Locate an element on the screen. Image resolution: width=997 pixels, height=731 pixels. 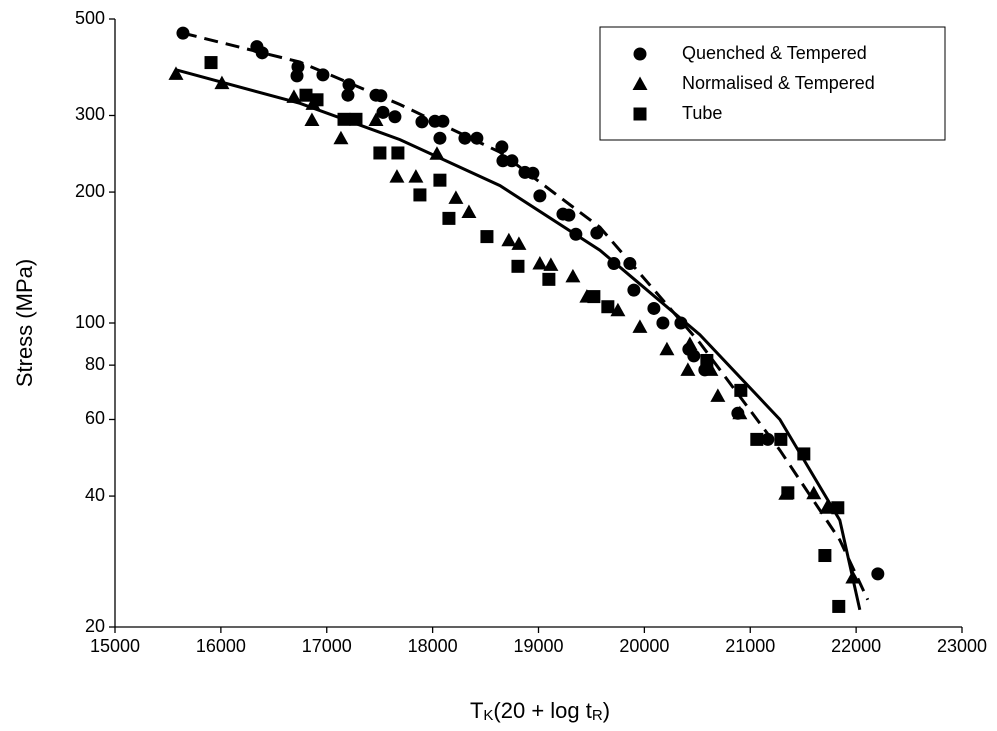
x-tick-label: 20000 is located at coordinates (644, 646).